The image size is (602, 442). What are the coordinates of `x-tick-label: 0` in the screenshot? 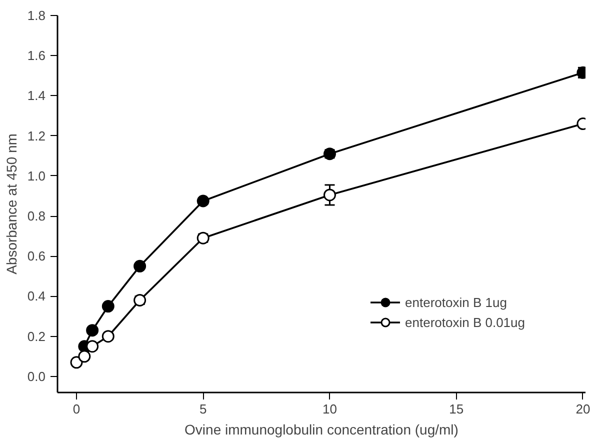 It's located at (76, 409).